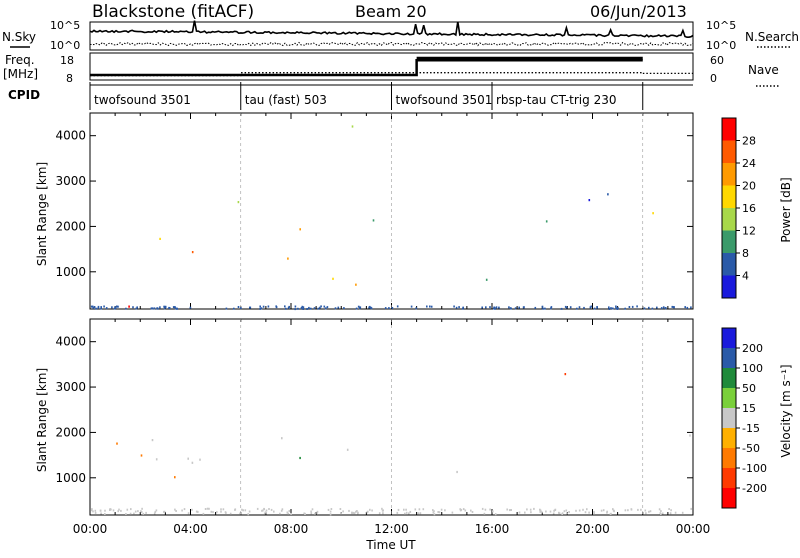 The height and width of the screenshot is (558, 800). What do you see at coordinates (70, 478) in the screenshot?
I see `range-tick-label: 1000` at bounding box center [70, 478].